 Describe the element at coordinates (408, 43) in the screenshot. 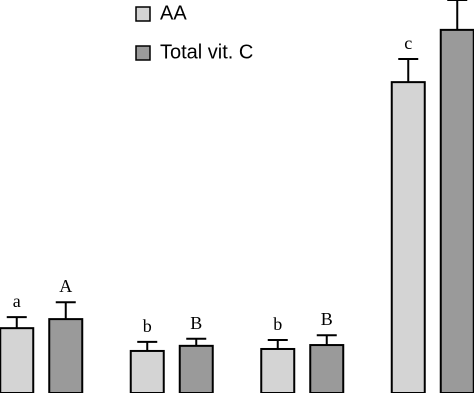

I see `significance-letter: c` at that location.